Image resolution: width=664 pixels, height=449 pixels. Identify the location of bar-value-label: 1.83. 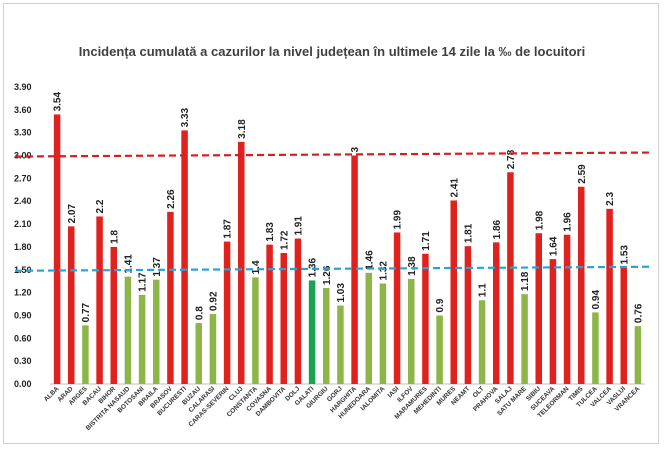
(270, 232).